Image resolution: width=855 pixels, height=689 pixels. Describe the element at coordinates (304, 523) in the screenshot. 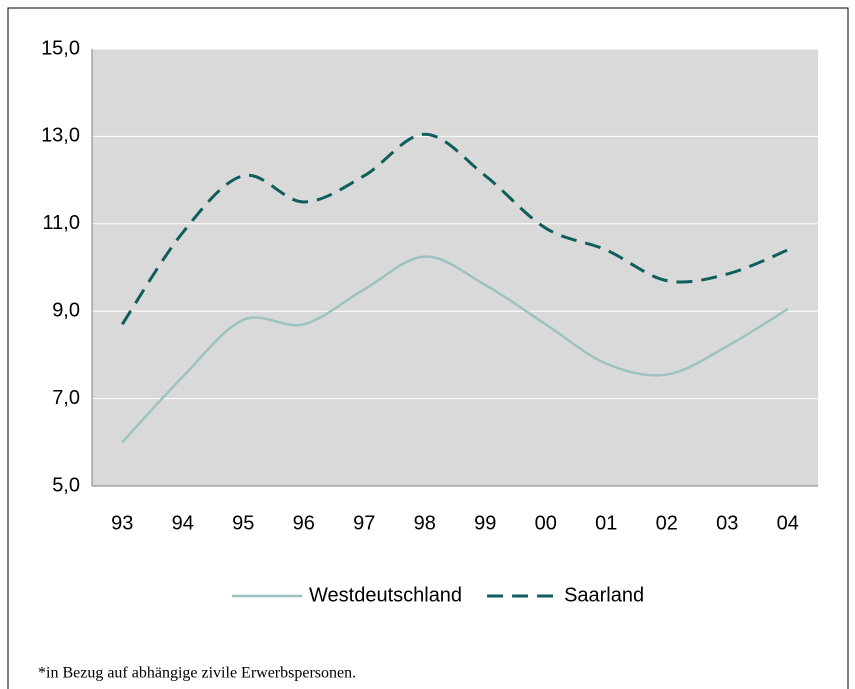

I see `x-tick-label: 96` at that location.